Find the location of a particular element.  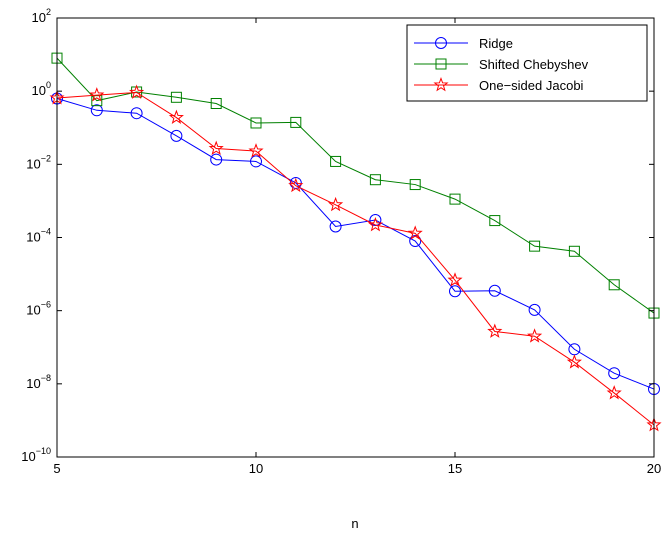

y-tick-label: 10⁰ is located at coordinates (41, 89).